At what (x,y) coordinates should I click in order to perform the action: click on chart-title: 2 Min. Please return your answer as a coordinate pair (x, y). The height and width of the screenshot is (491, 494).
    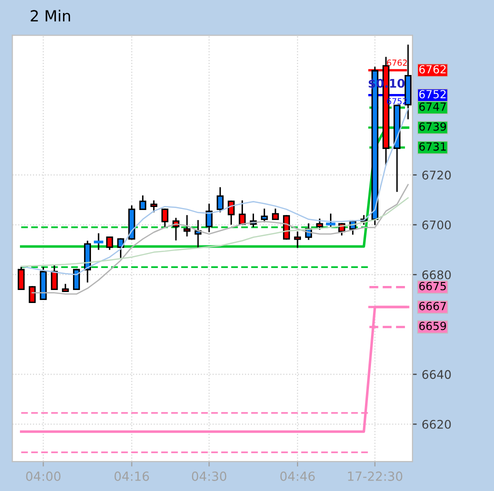
    Looking at the image, I should click on (50, 16).